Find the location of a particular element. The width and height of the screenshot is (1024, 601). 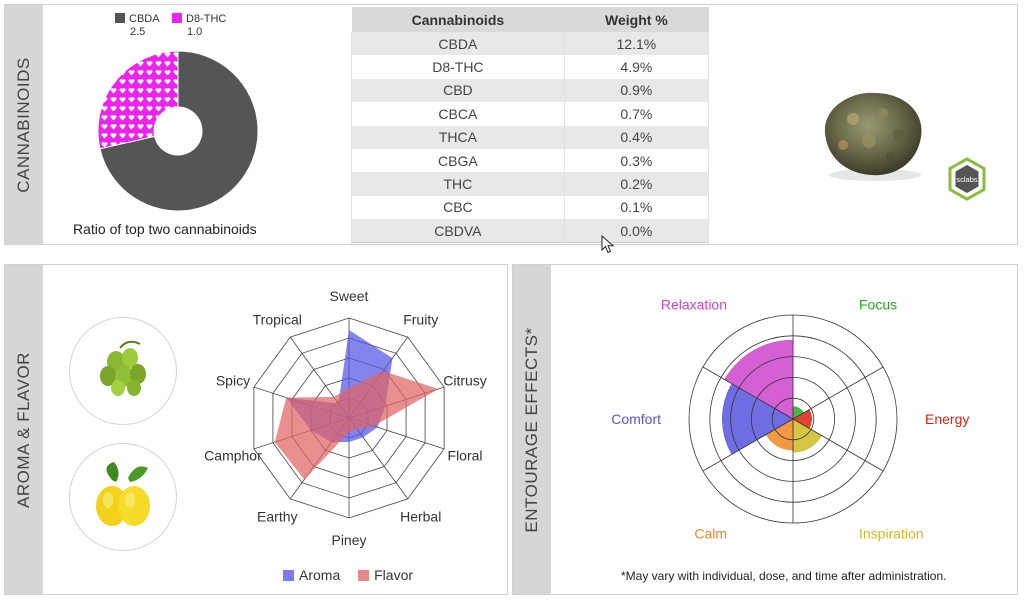

cell-weight: 0.3% is located at coordinates (636, 160).